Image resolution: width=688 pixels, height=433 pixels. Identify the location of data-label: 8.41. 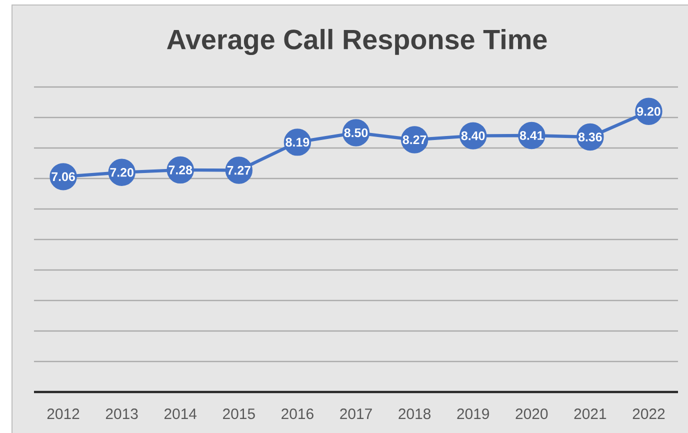
(532, 135).